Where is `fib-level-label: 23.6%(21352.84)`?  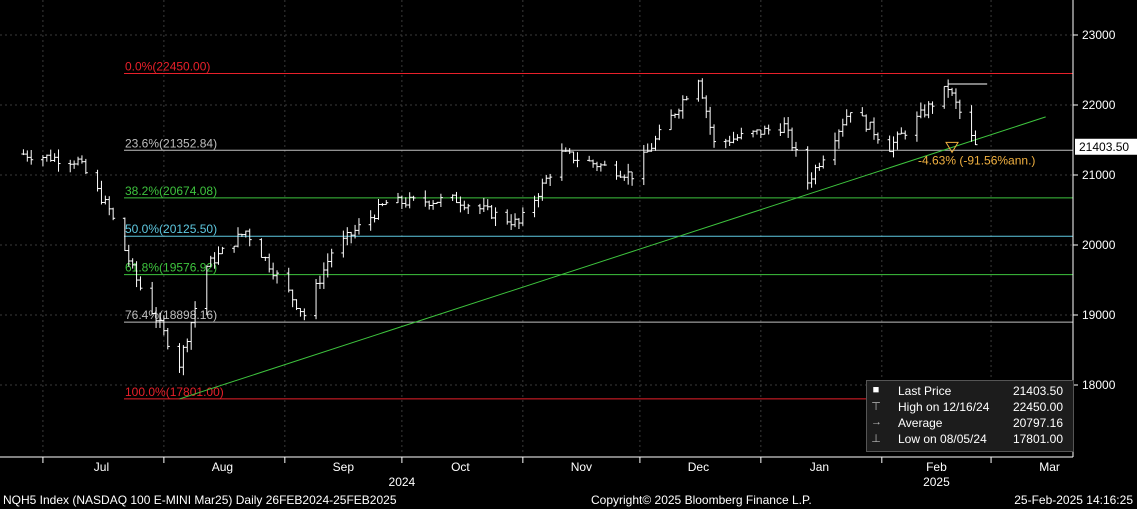 fib-level-label: 23.6%(21352.84) is located at coordinates (171, 143).